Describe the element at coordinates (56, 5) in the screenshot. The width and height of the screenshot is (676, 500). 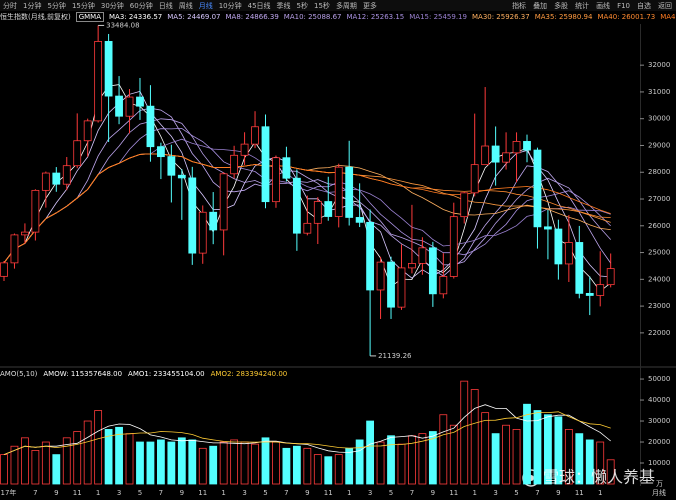
I see `period-tab: 5分钟` at that location.